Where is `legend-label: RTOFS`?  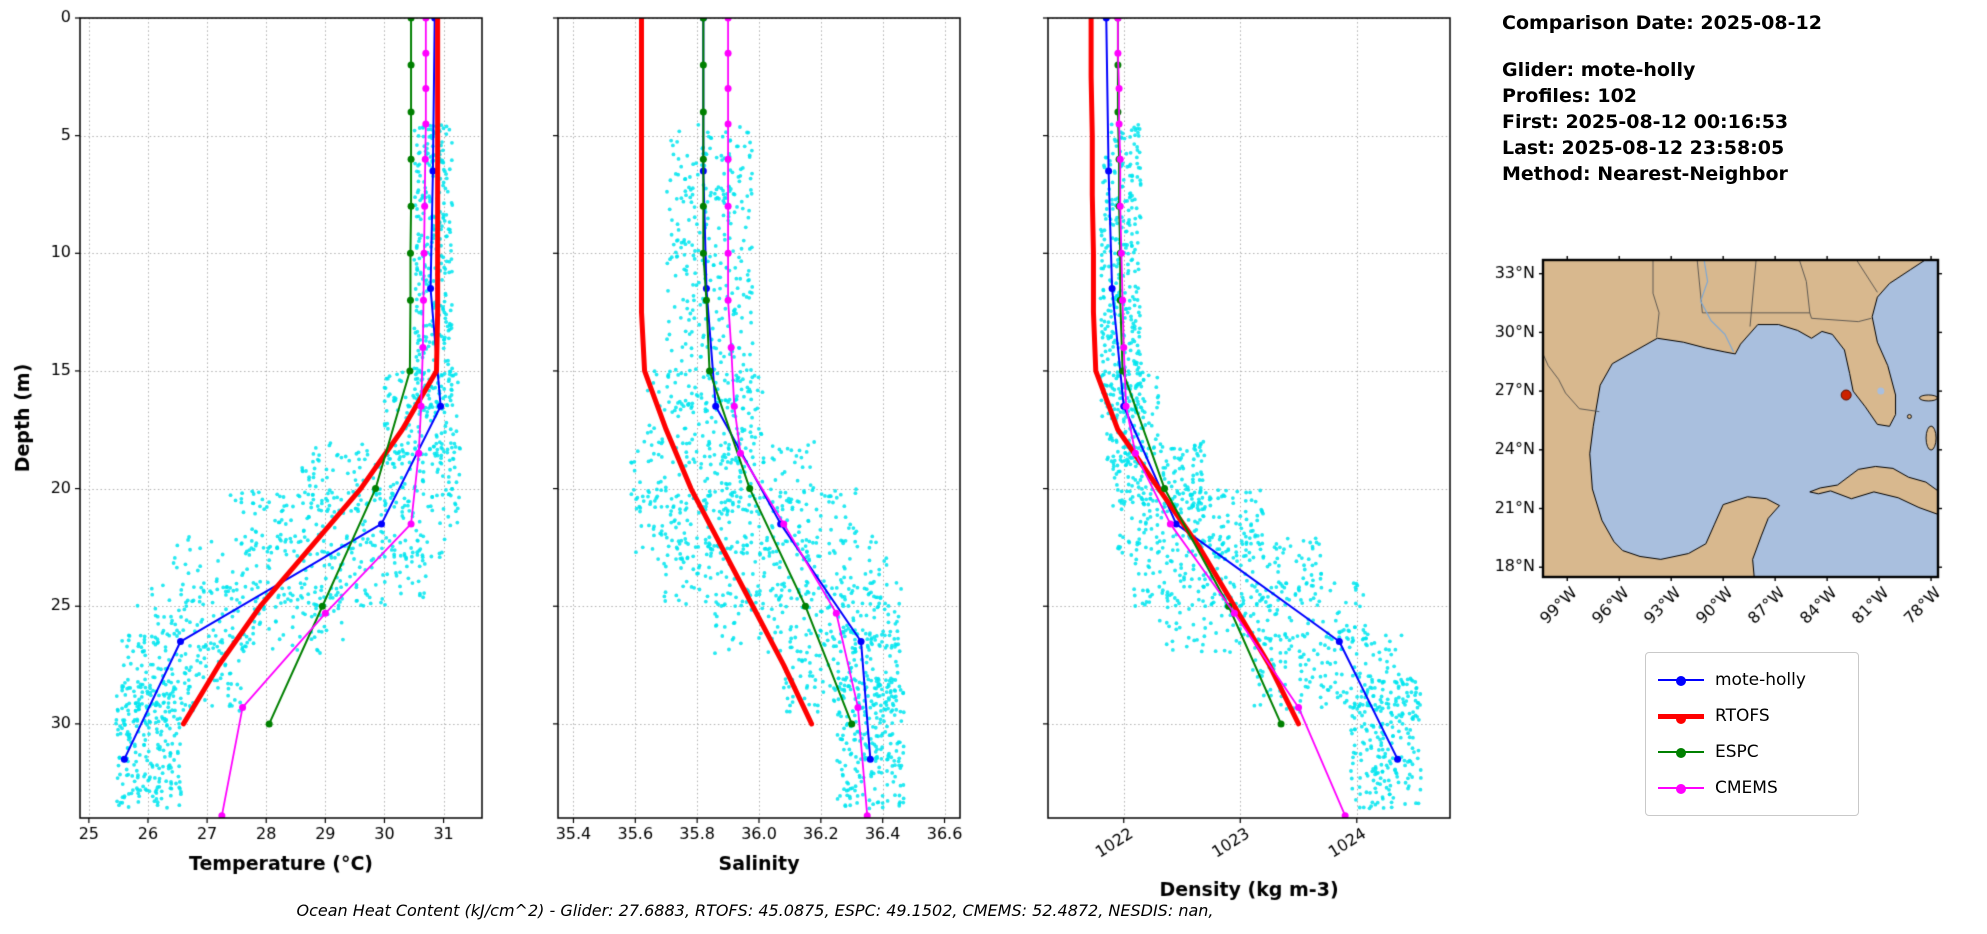 legend-label: RTOFS is located at coordinates (1742, 716).